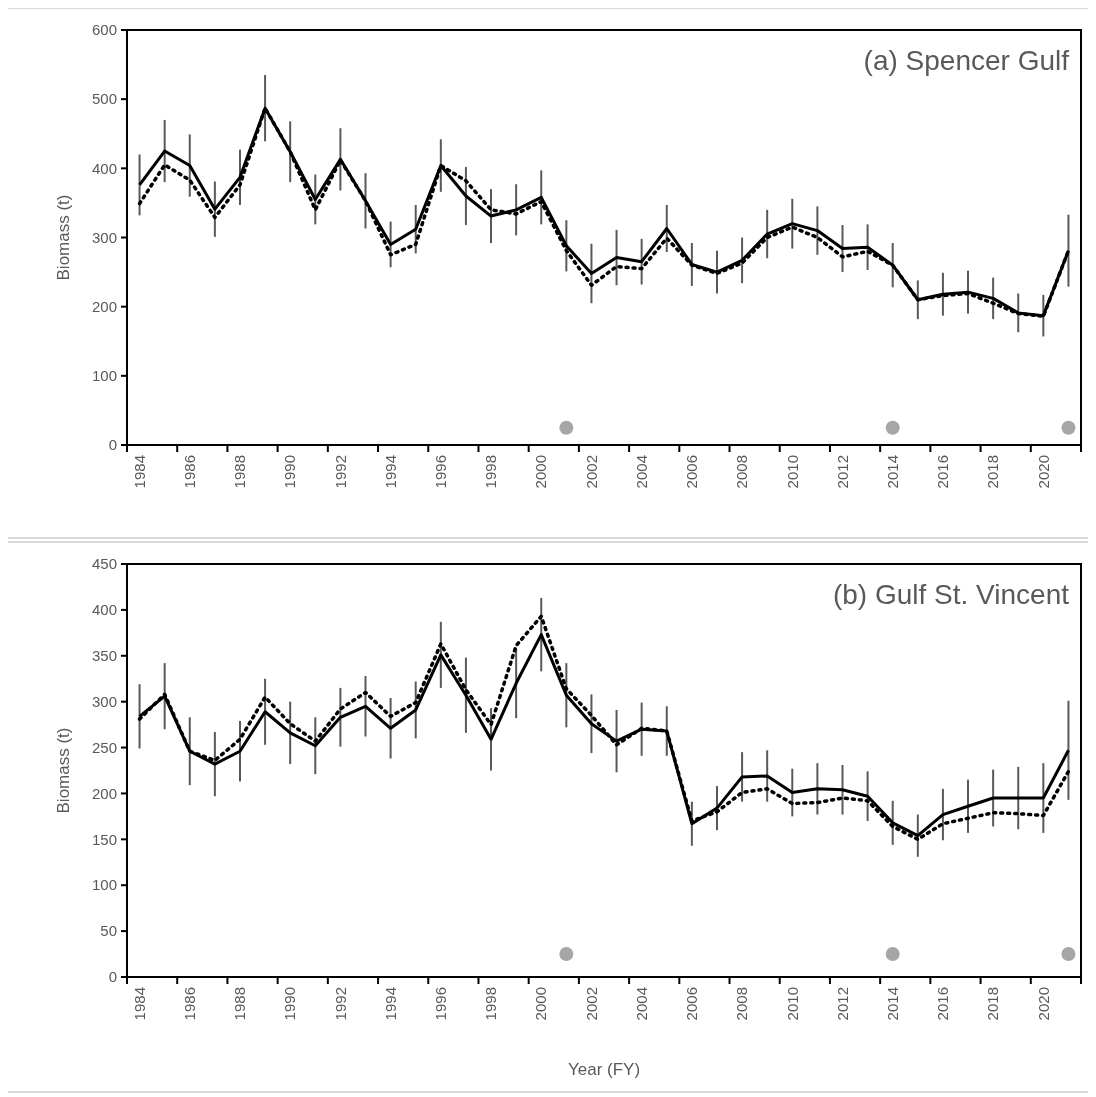 The image size is (1096, 1097). I want to click on y-tick-label: 500, so click(104, 99).